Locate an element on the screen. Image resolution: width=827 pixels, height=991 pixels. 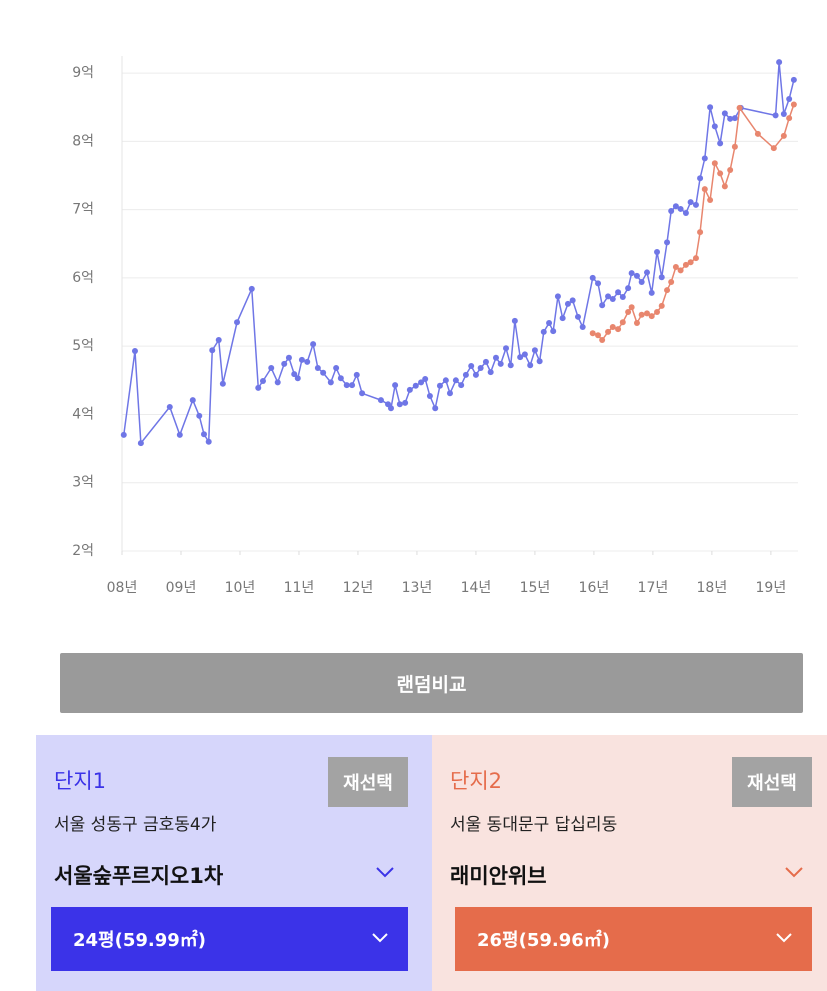
y-tick-label: 2억 is located at coordinates (83, 551).